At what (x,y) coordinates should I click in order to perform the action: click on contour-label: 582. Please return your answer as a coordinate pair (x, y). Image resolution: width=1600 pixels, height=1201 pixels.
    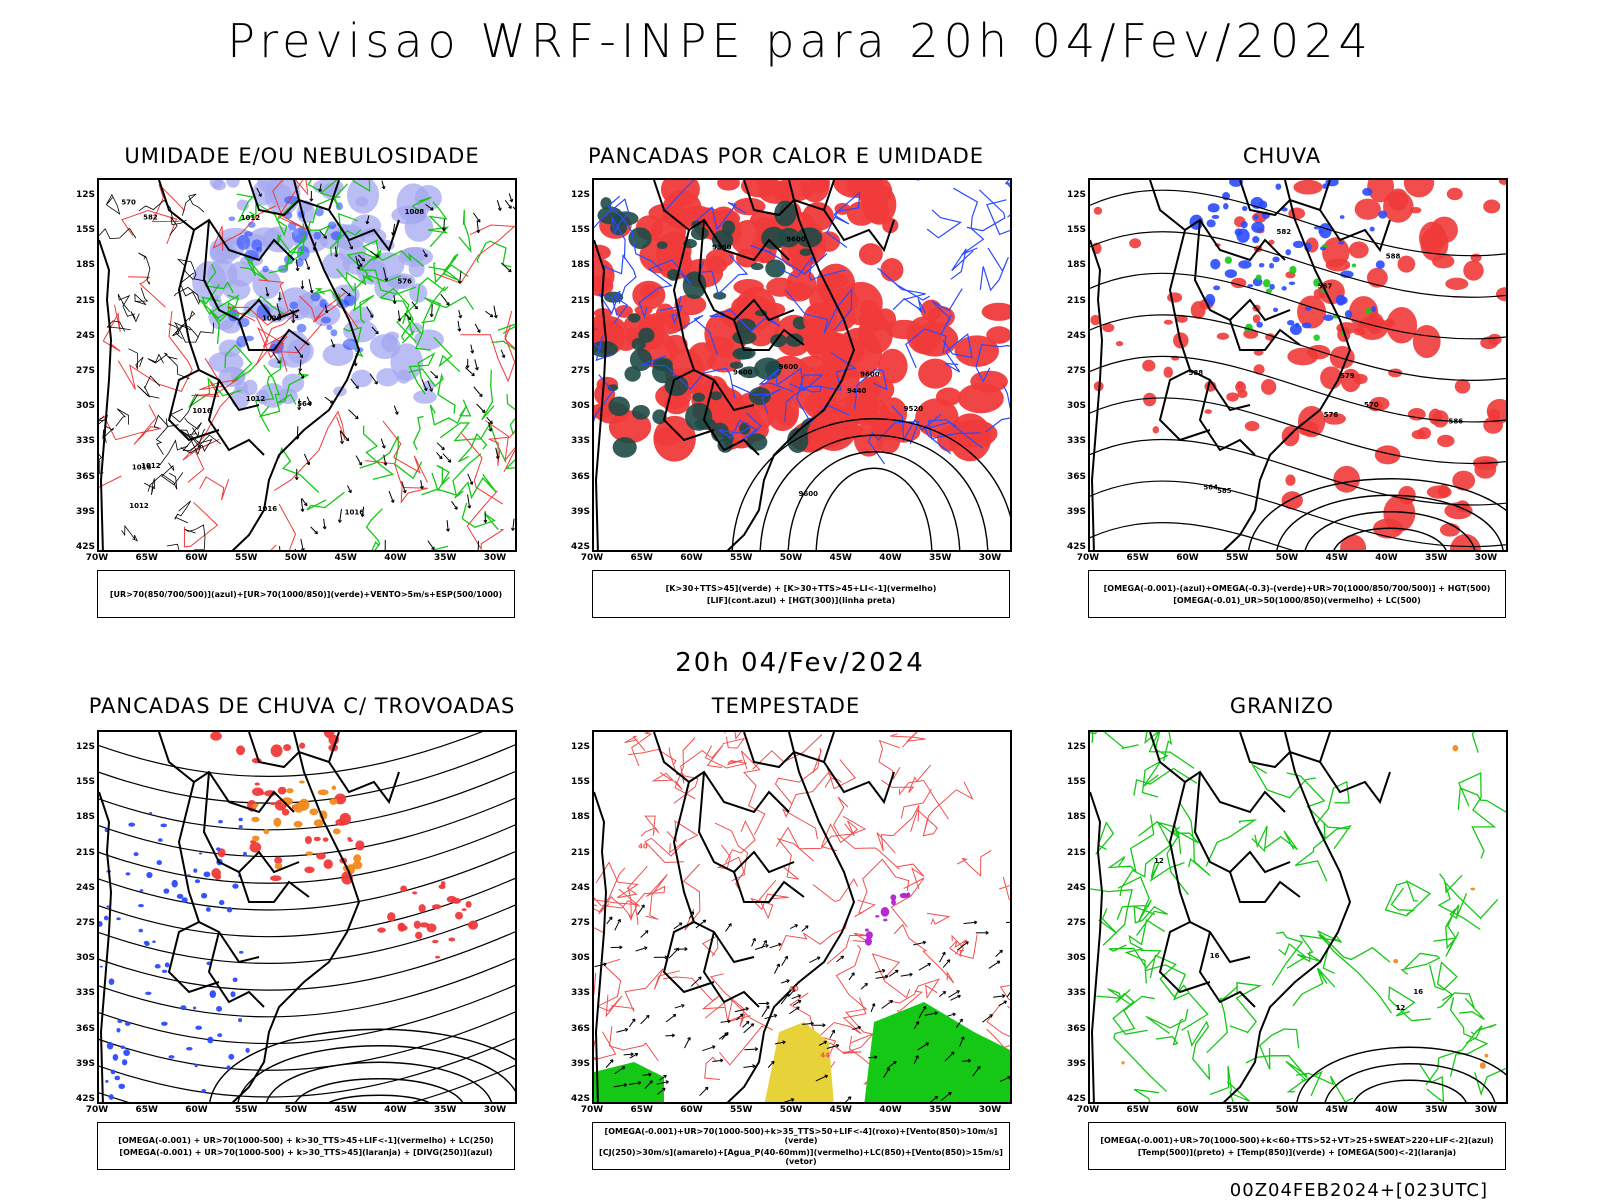
    Looking at the image, I should click on (1284, 232).